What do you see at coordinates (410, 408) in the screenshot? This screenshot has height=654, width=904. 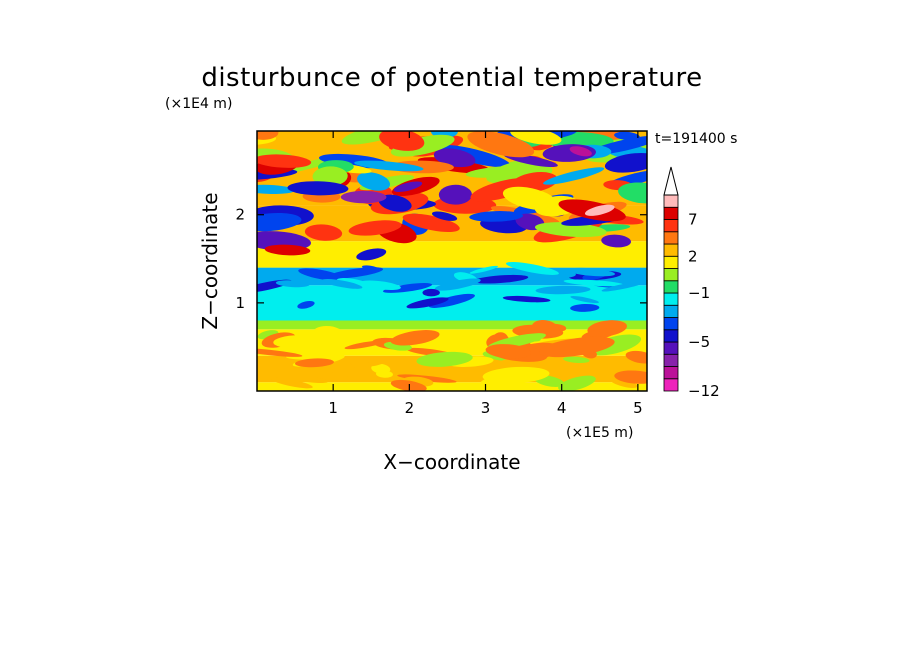 I see `x-tick-label: 2` at bounding box center [410, 408].